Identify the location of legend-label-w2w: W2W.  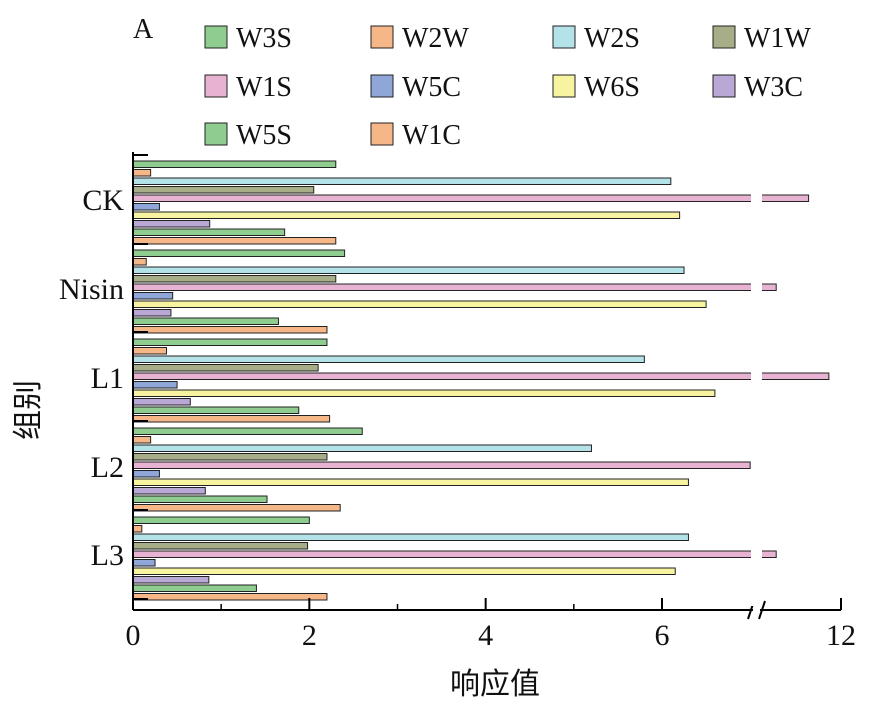
(435, 38).